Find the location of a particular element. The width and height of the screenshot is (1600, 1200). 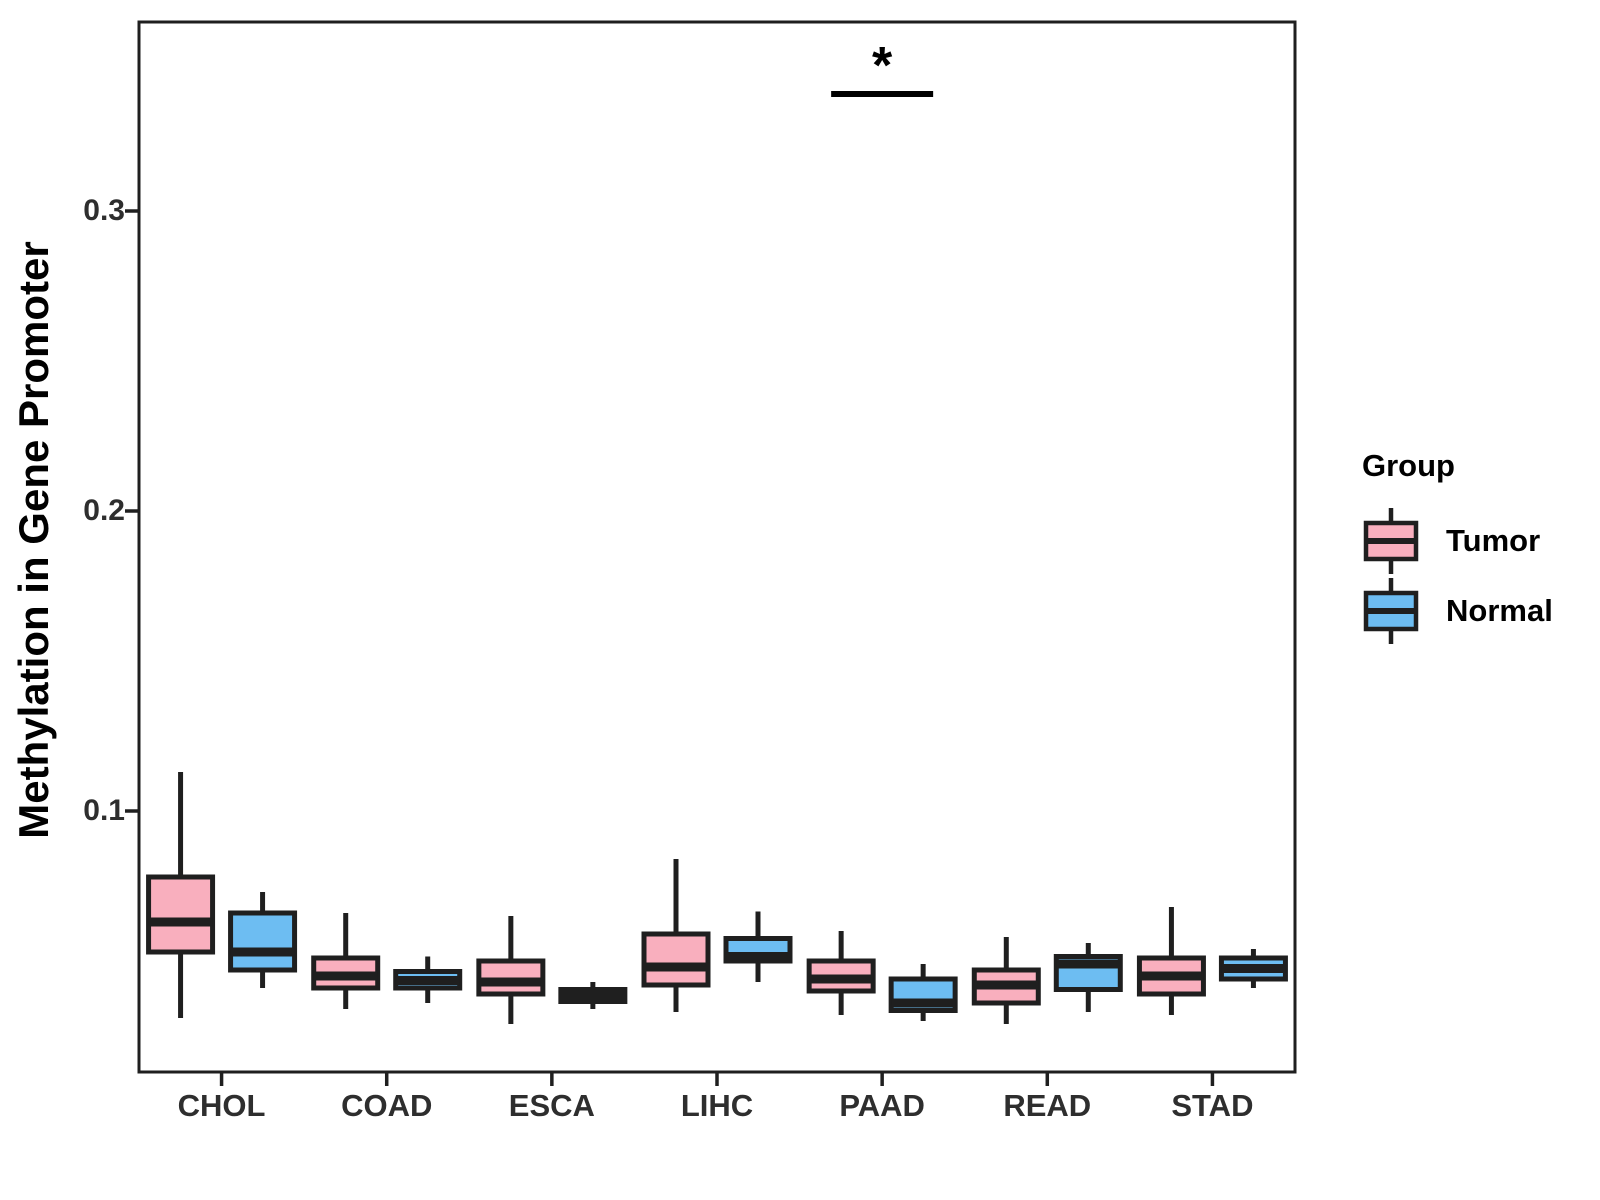

x-tick-label-read: READ is located at coordinates (1047, 1105).